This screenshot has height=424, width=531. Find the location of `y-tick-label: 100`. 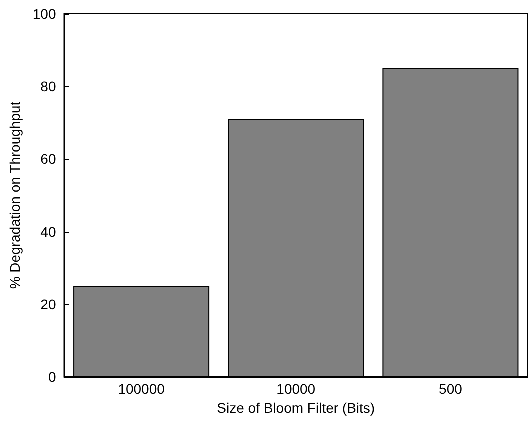

y-tick-label: 100 is located at coordinates (44, 14).